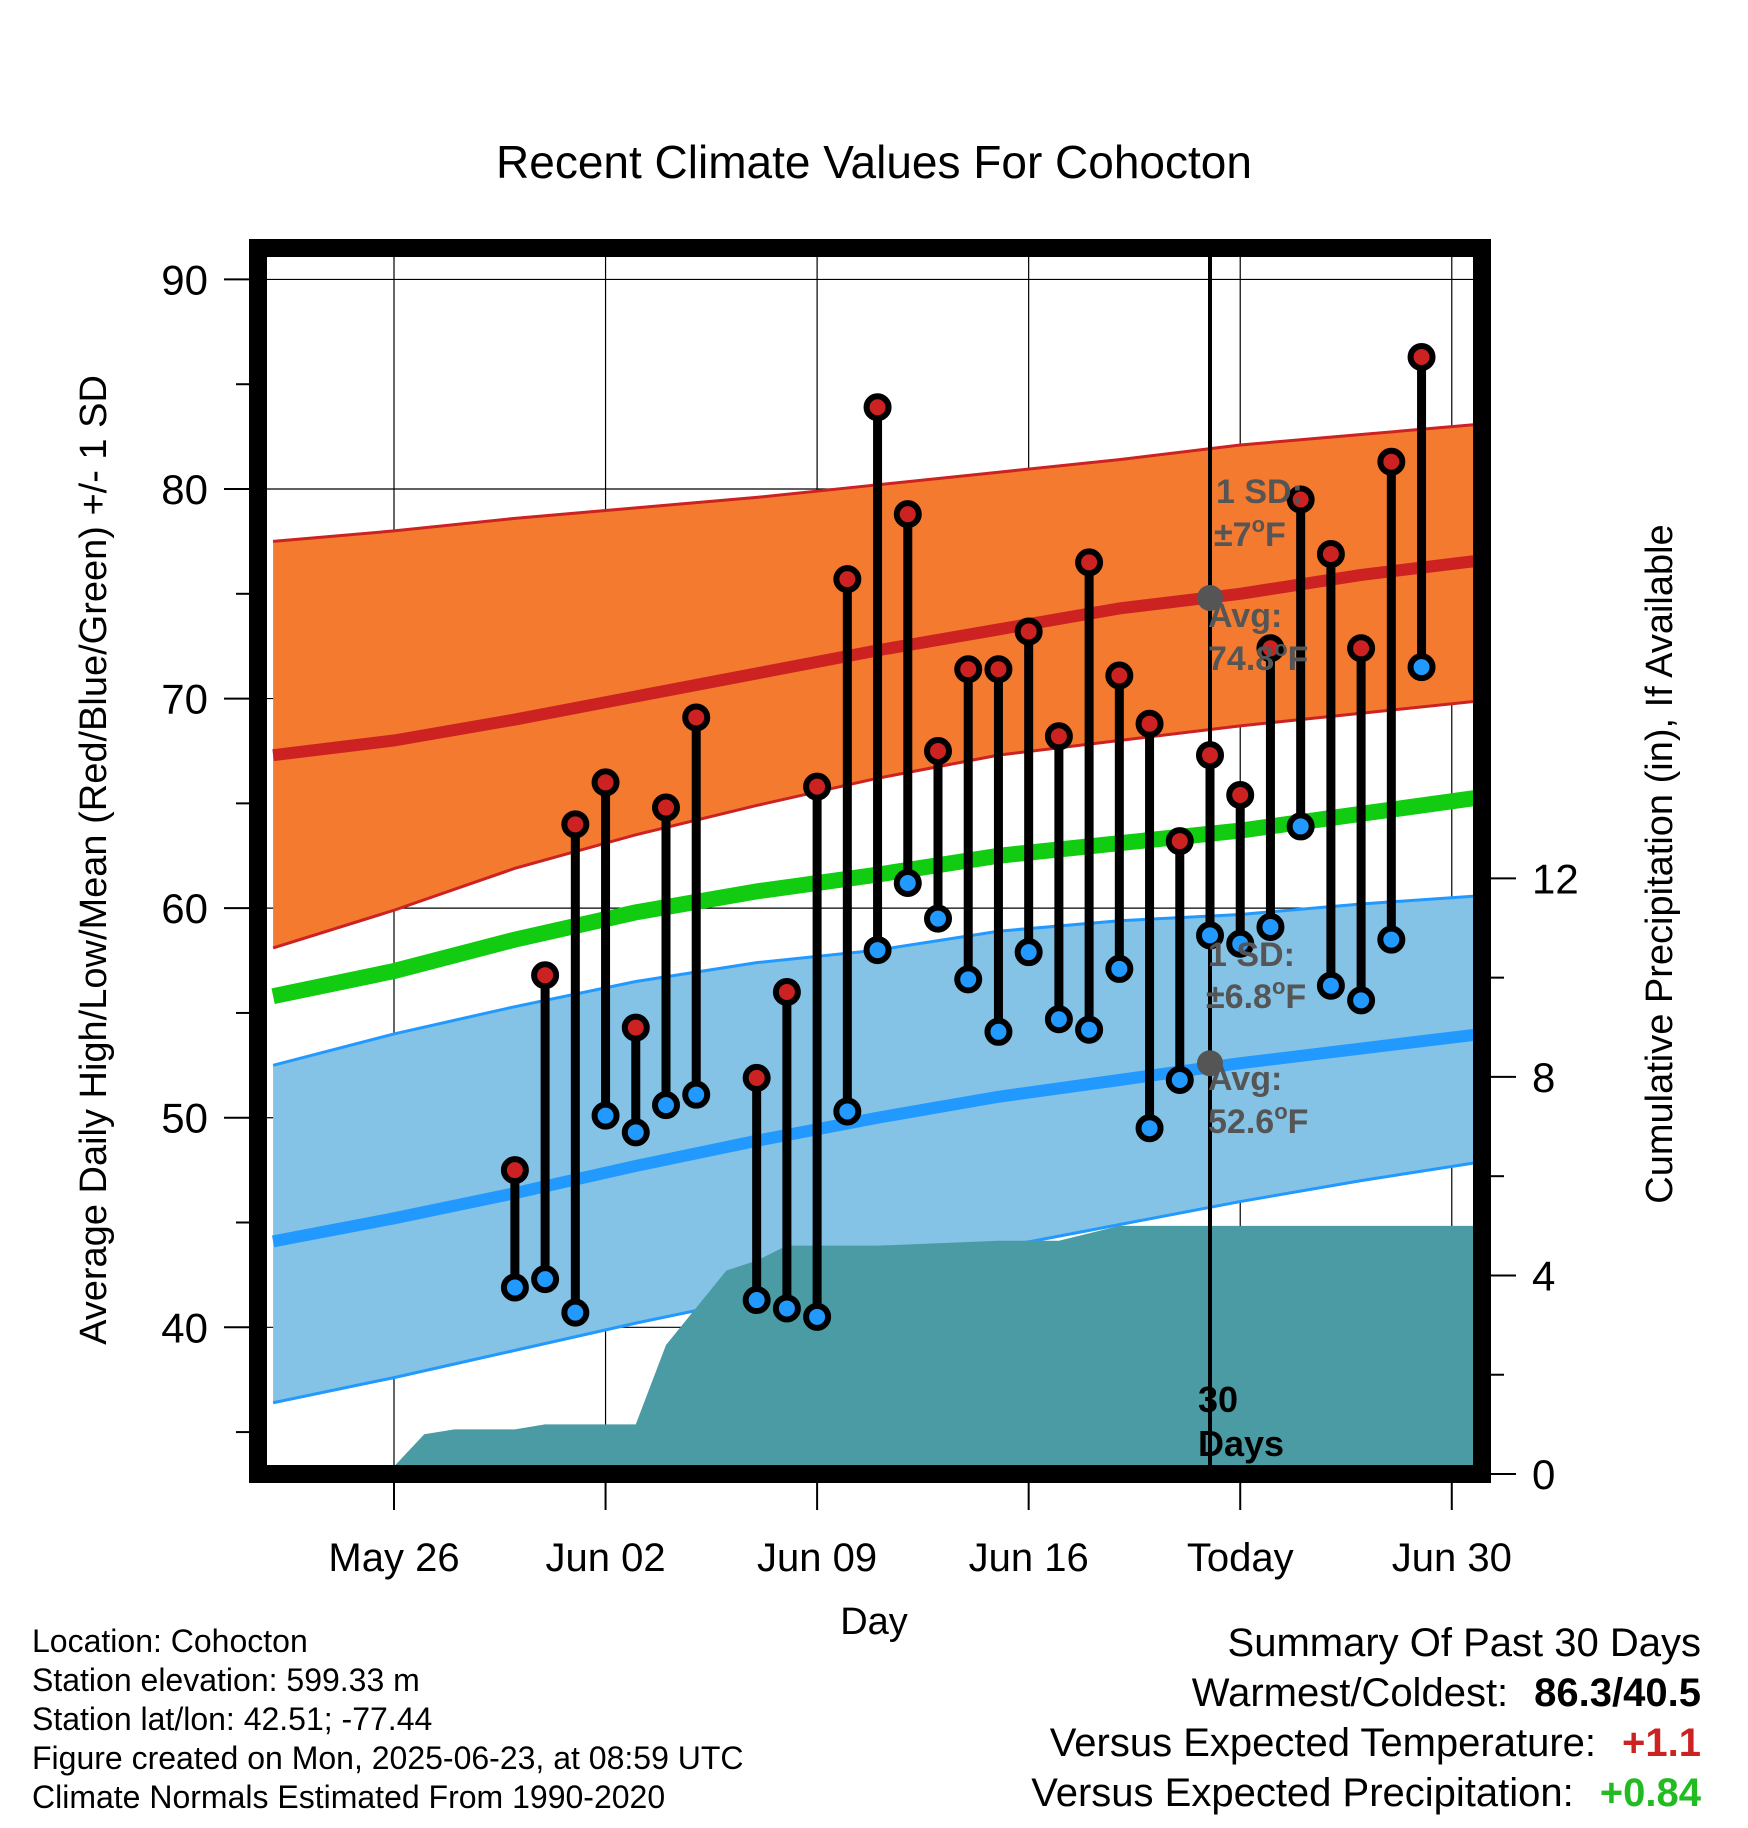 Image resolution: width=1748 pixels, height=1828 pixels. What do you see at coordinates (1323, 1743) in the screenshot?
I see `temp-label: Versus Expected Temperature:` at bounding box center [1323, 1743].